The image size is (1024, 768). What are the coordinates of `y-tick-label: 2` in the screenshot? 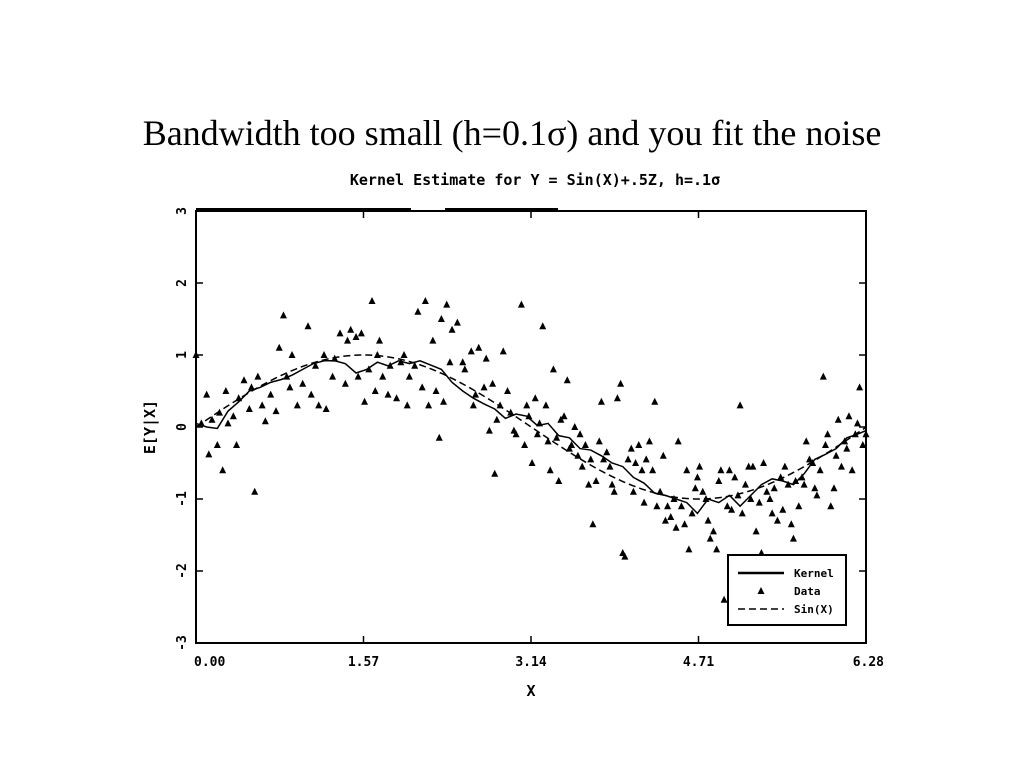 It's located at (182, 283).